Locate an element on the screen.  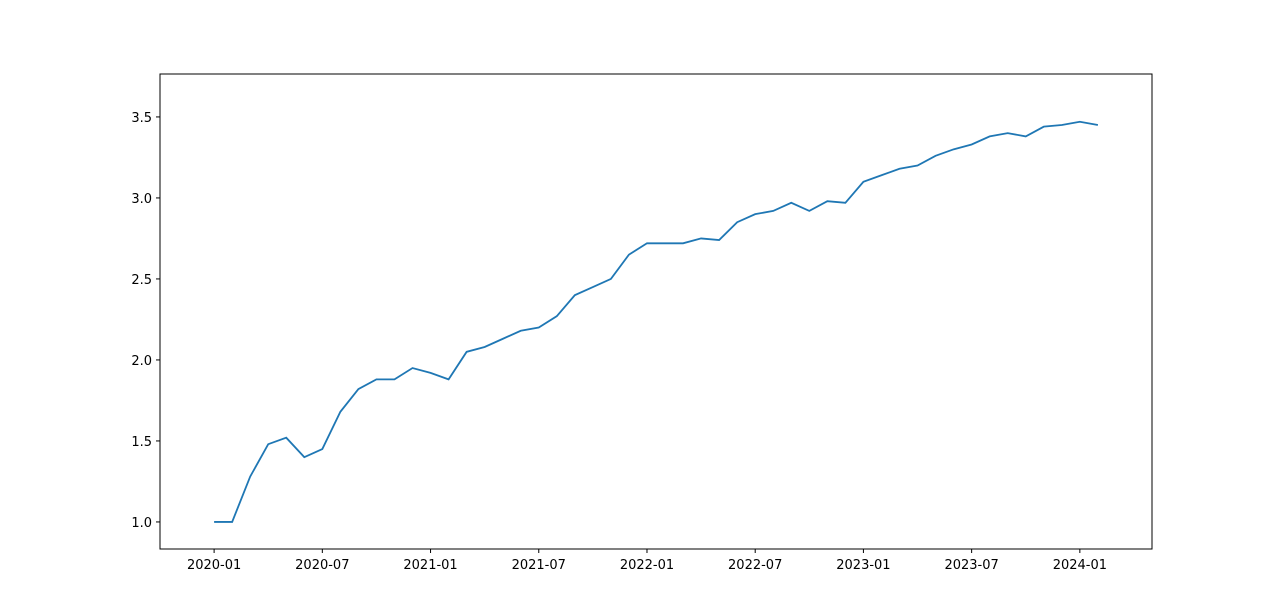
y-tick-label: 1.5 is located at coordinates (141, 442).